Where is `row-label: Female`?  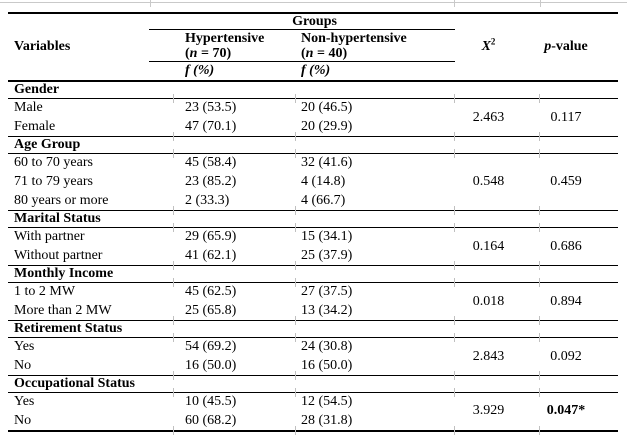 row-label: Female is located at coordinates (35, 126).